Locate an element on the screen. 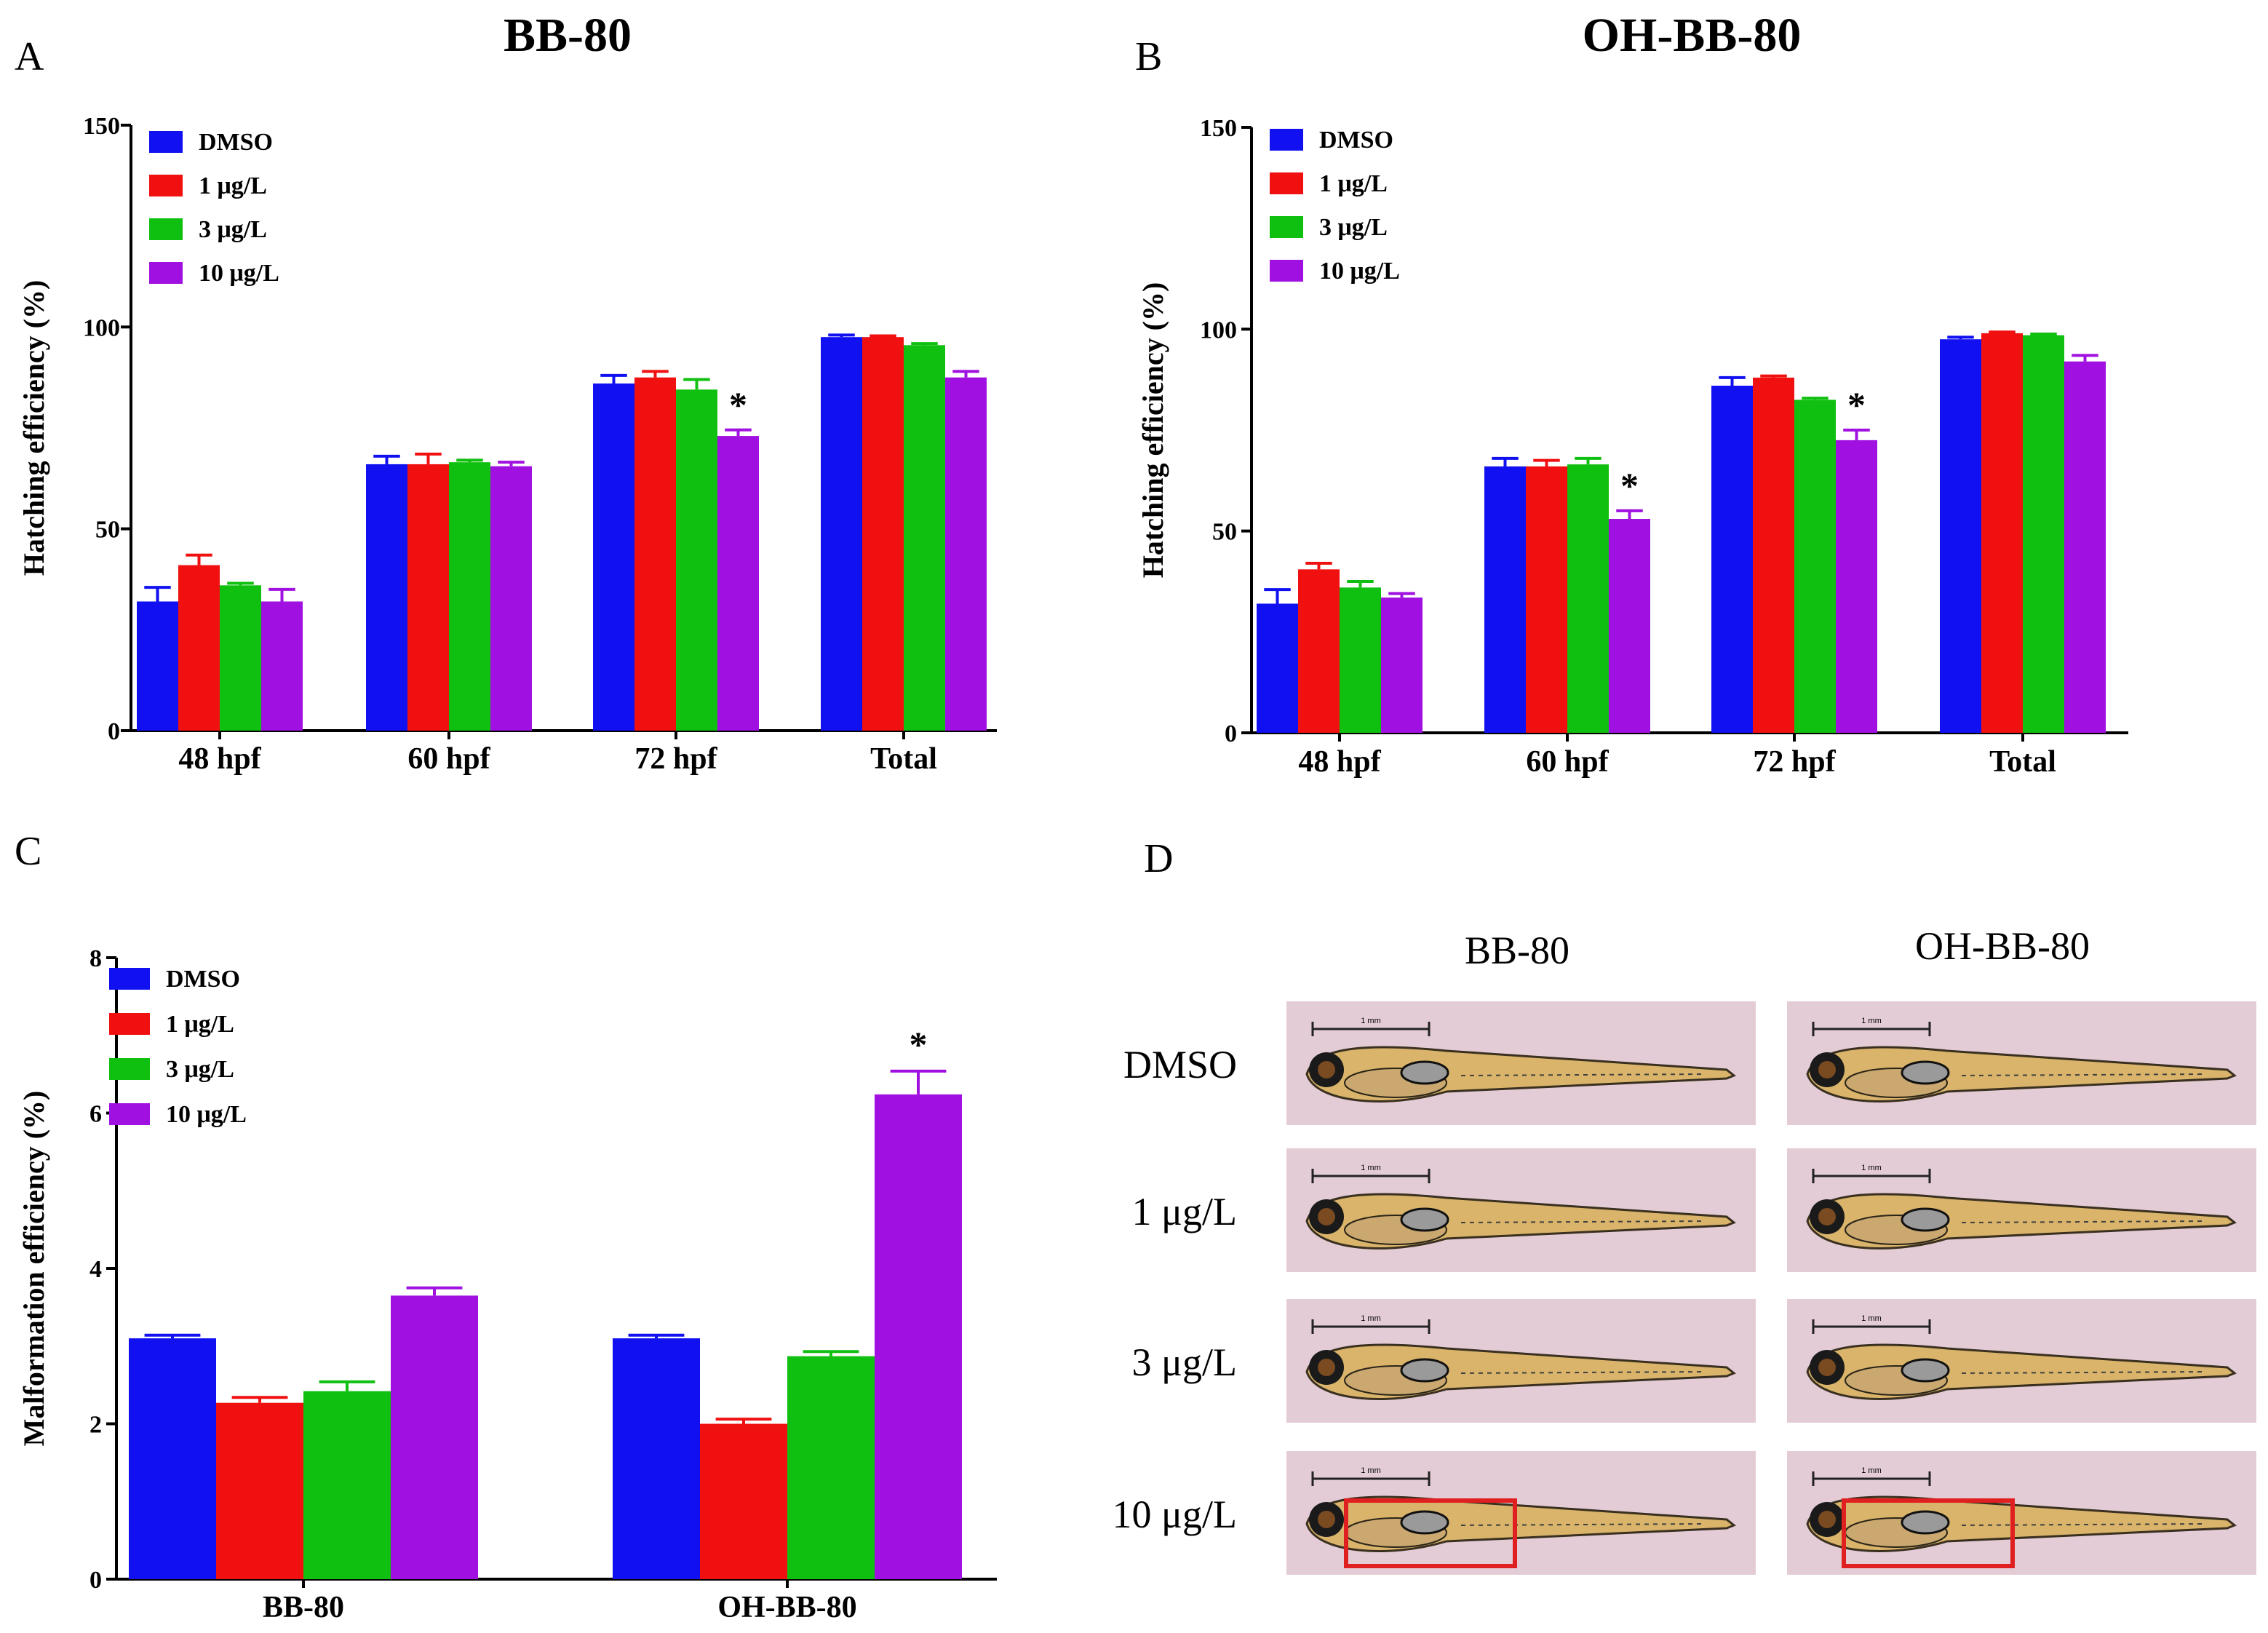 This screenshot has height=1633, width=2268. column-header: BB-80 is located at coordinates (1517, 950).